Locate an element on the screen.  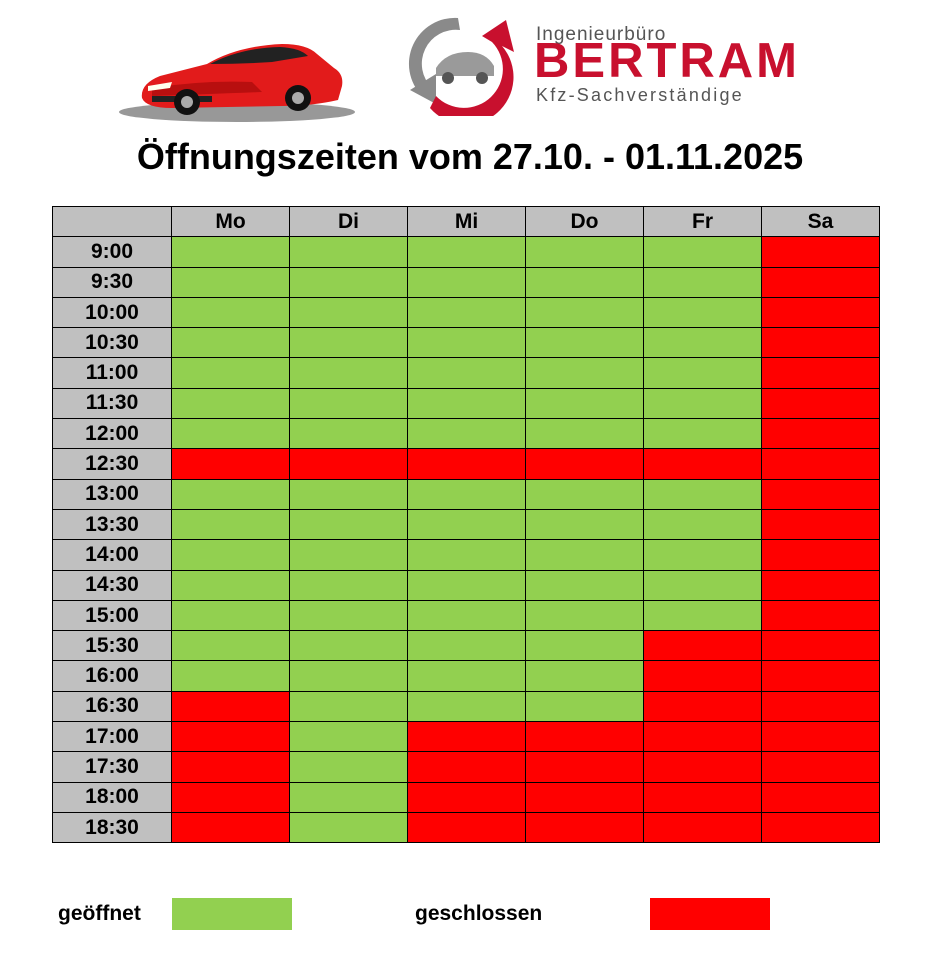
table-row: 16:00 is located at coordinates (466, 676).